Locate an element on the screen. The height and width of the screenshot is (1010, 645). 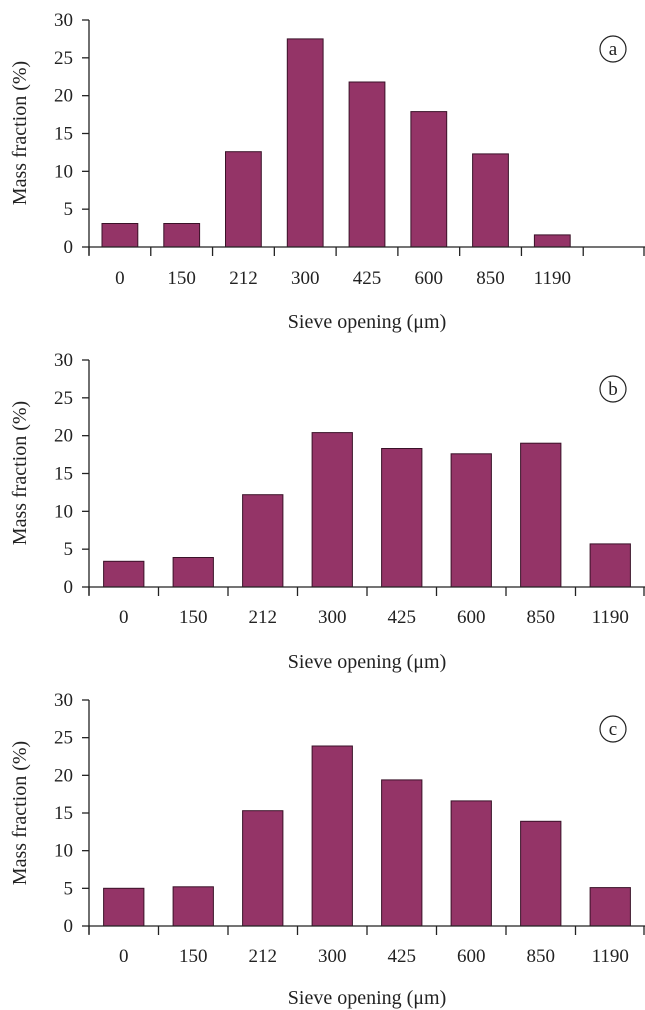
panel-label: a is located at coordinates (613, 49).